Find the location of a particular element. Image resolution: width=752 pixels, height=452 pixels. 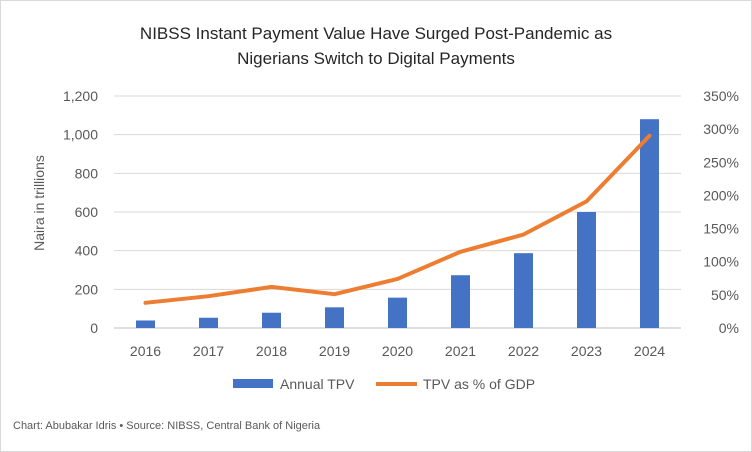

bar-annual-tpv-2024 is located at coordinates (649, 223).